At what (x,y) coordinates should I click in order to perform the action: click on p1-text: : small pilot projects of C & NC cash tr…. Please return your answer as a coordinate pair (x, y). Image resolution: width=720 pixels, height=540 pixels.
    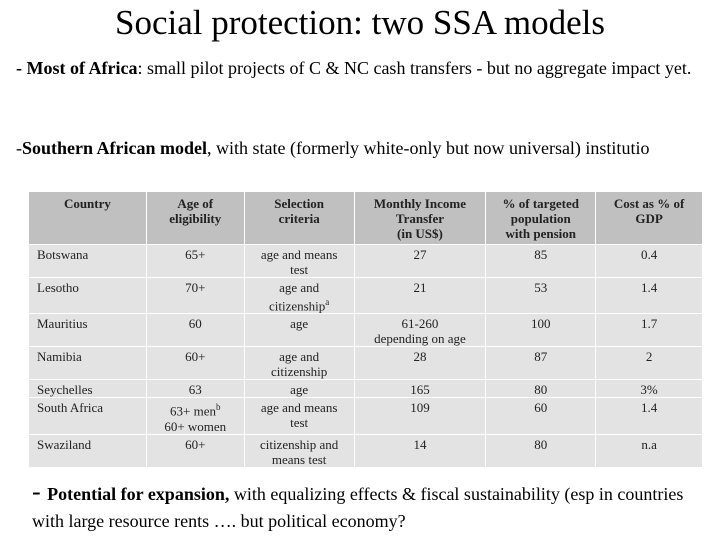
    Looking at the image, I should click on (414, 68).